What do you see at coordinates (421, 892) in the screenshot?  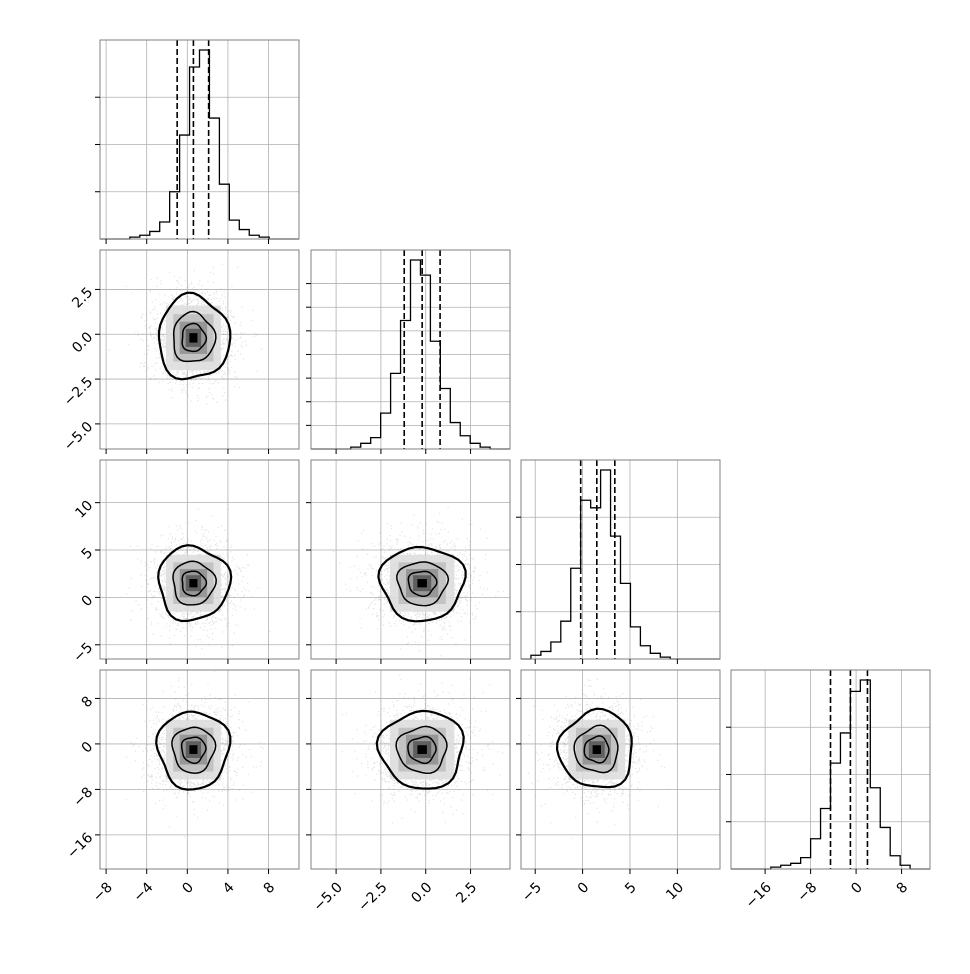 I see `x-tick-label: 0.0` at bounding box center [421, 892].